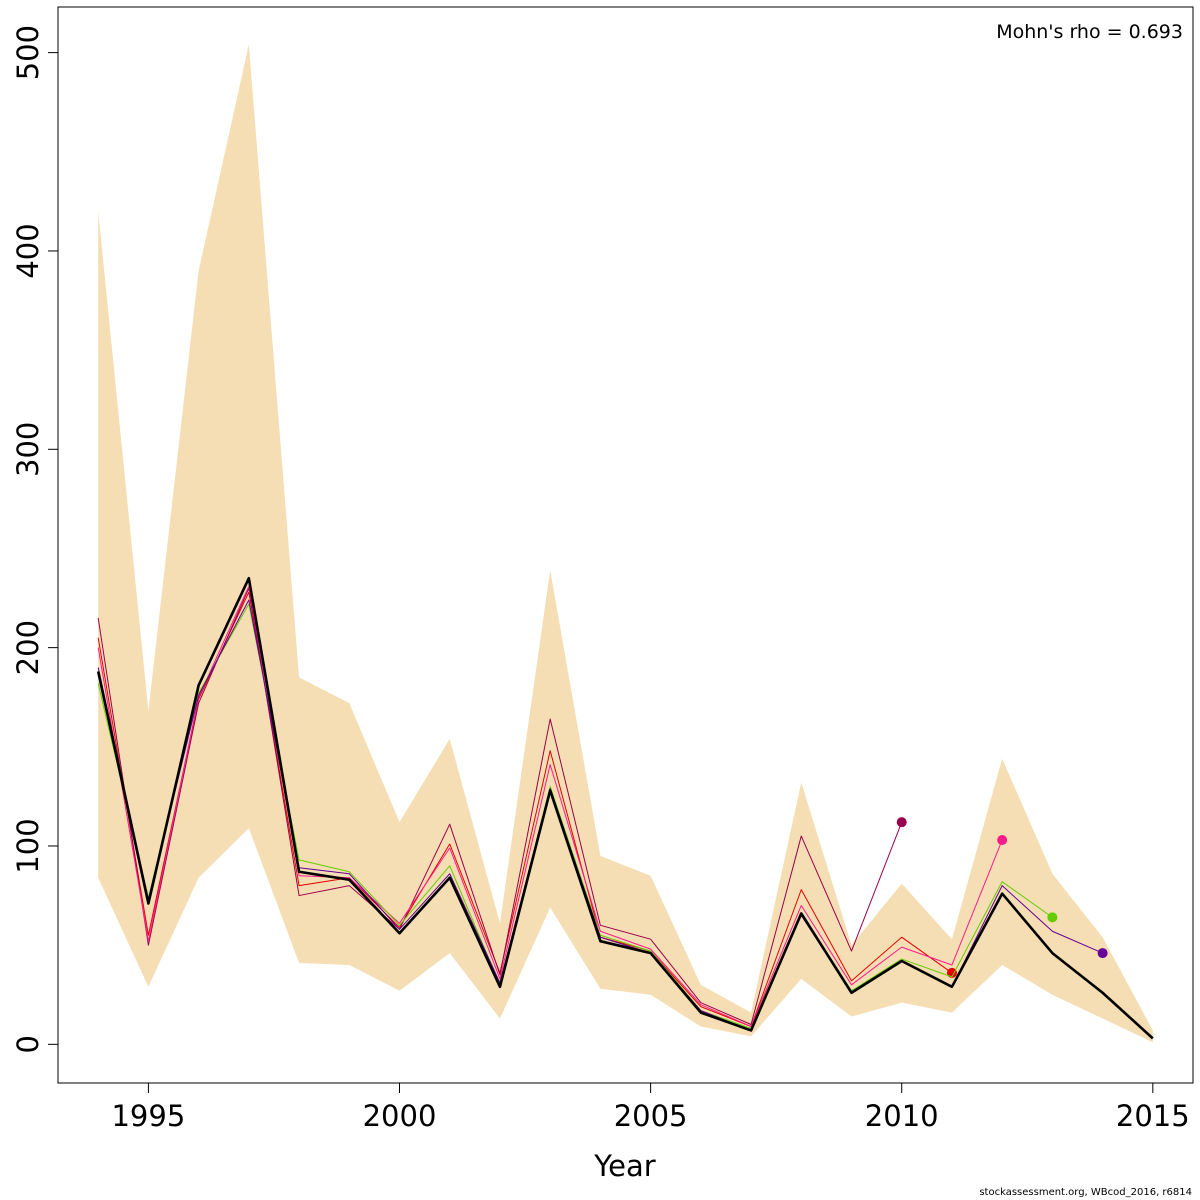 The width and height of the screenshot is (1200, 1200). What do you see at coordinates (28, 845) in the screenshot?
I see `y-tick-label: 100` at bounding box center [28, 845].